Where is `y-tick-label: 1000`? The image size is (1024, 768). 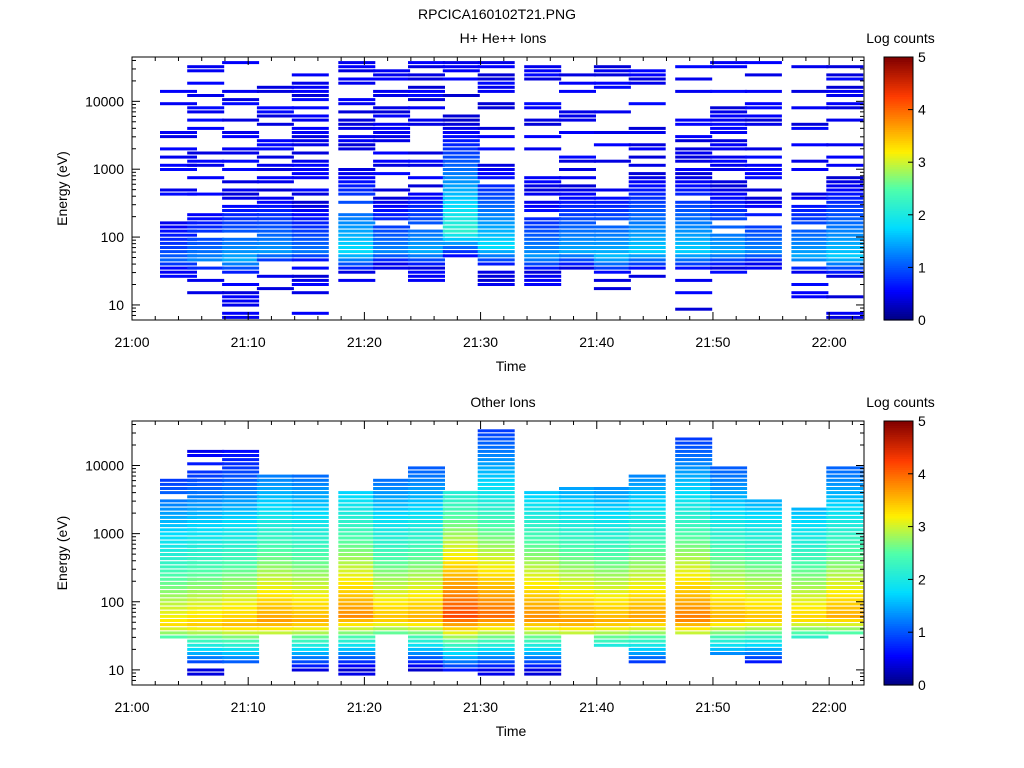
y-tick-label: 1000 is located at coordinates (108, 169).